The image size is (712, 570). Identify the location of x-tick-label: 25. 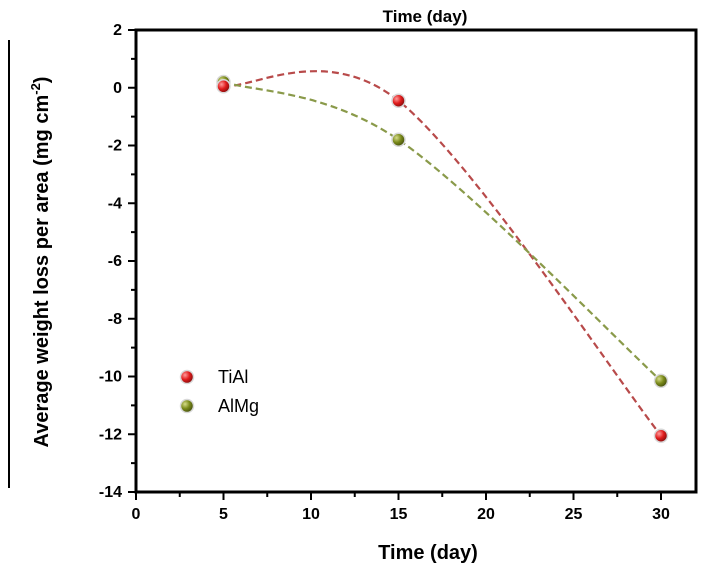
(574, 514).